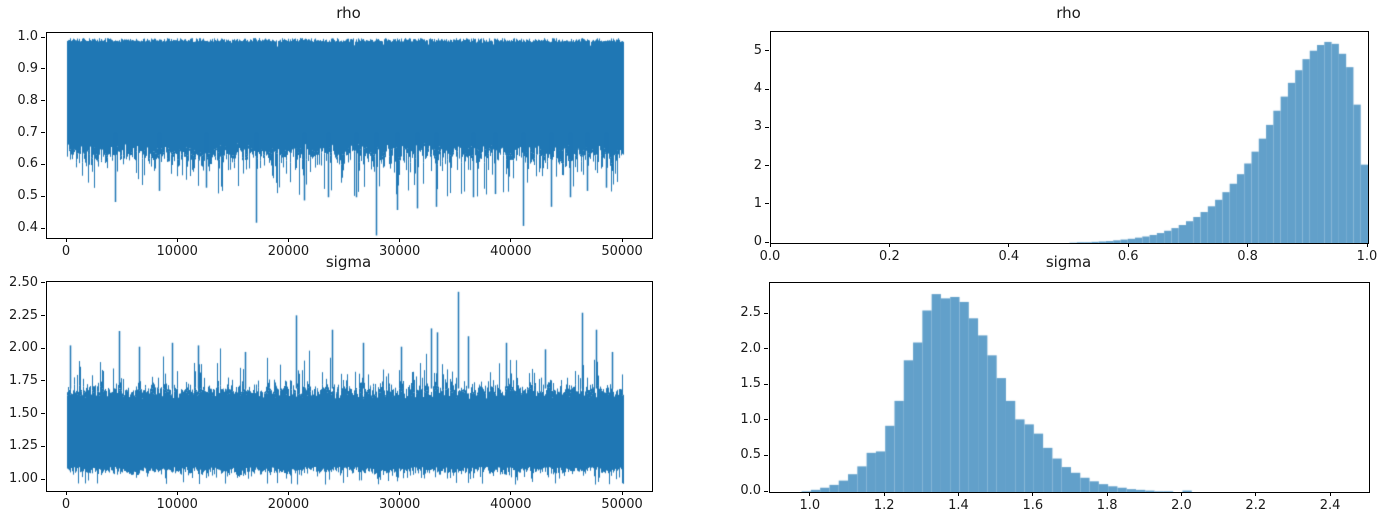  Describe the element at coordinates (288, 504) in the screenshot. I see `x-tick-label: 20000` at that location.